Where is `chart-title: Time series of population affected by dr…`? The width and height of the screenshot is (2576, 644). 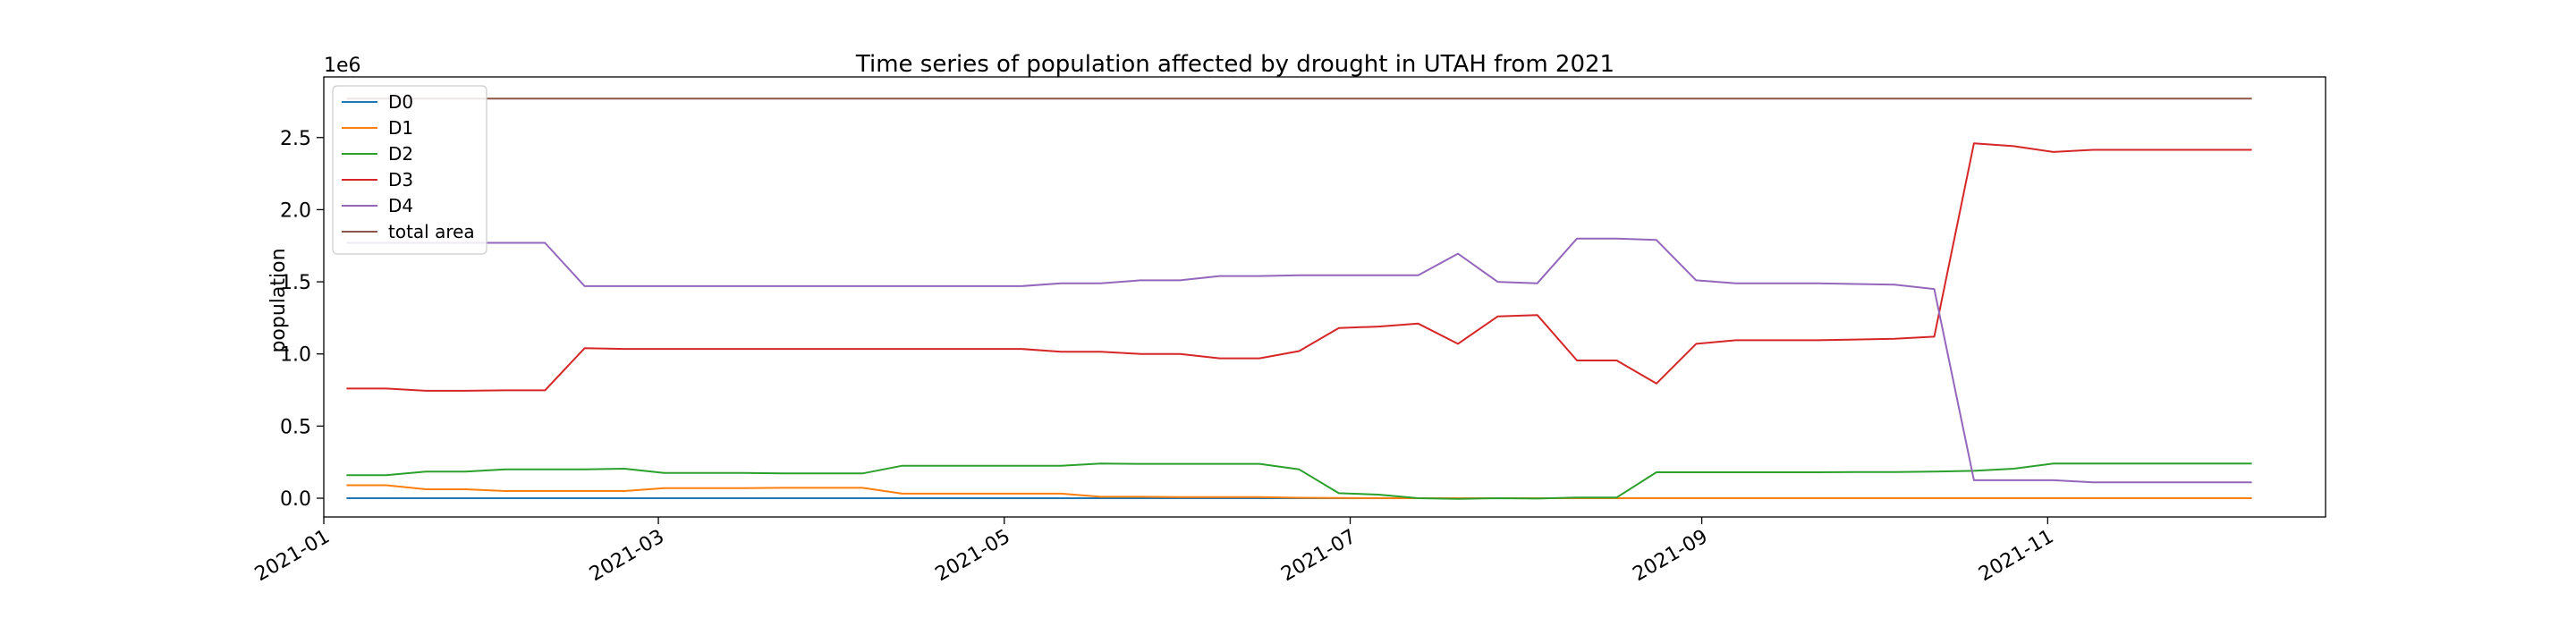 chart-title: Time series of population affected by dr… is located at coordinates (1234, 64).